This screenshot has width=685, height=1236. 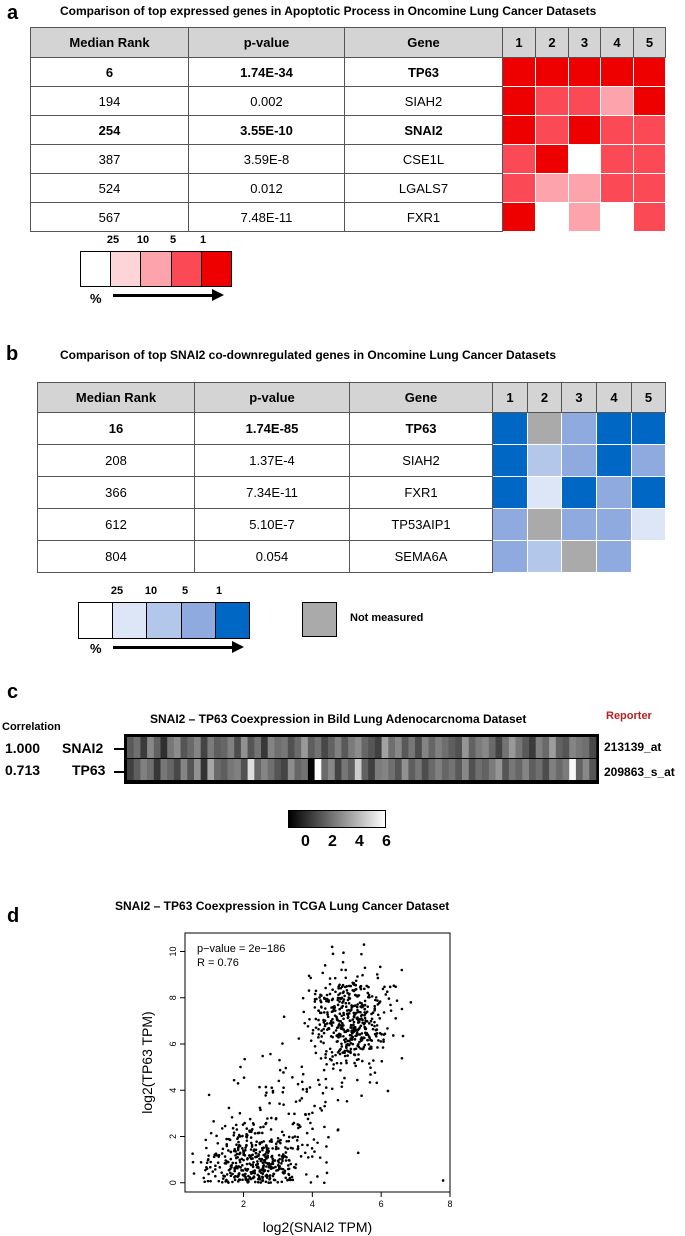 What do you see at coordinates (337, 819) in the screenshot?
I see `heatmap-color-scale` at bounding box center [337, 819].